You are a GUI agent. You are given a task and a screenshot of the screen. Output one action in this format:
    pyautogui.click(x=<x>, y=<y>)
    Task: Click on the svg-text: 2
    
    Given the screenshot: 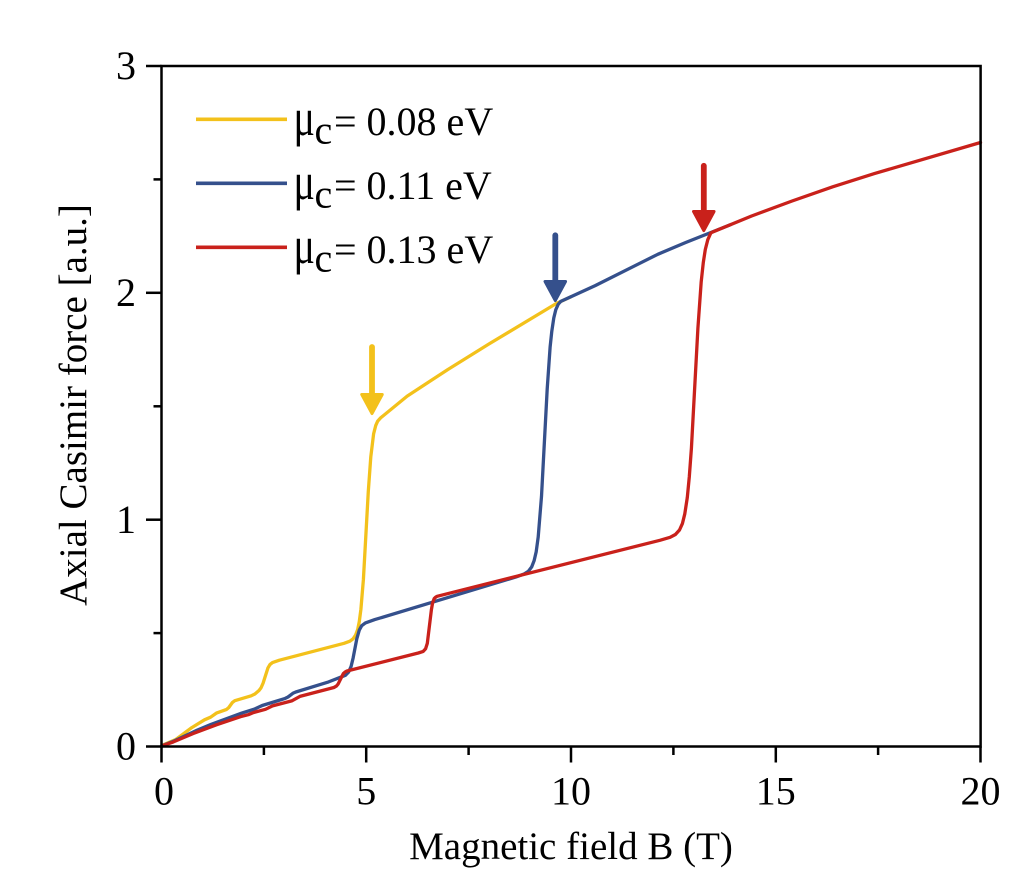 What is the action you would take?
    pyautogui.click(x=126, y=292)
    